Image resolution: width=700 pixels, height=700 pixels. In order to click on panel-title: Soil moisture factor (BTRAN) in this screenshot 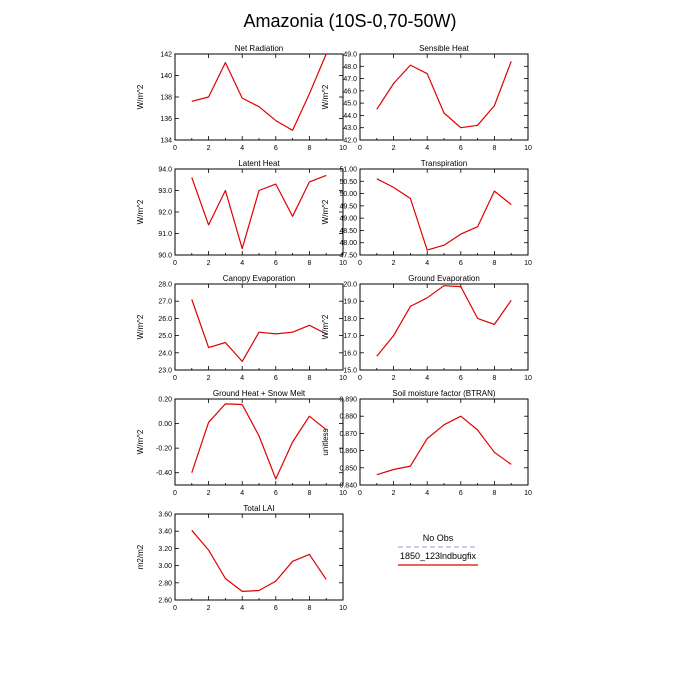, I will do `click(443, 393)`.